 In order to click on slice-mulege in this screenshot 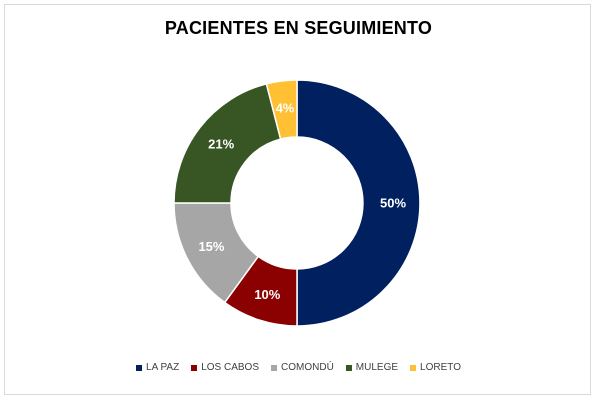, I will do `click(227, 143)`.